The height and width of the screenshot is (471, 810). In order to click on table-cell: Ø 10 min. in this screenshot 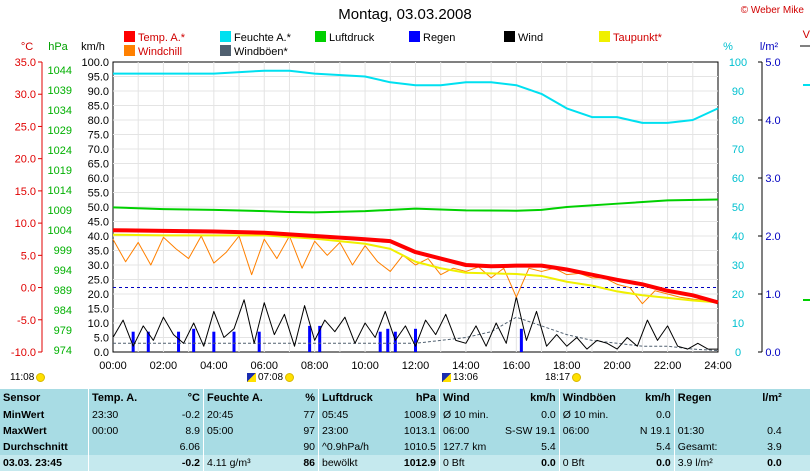, I will do `click(470, 415)`.